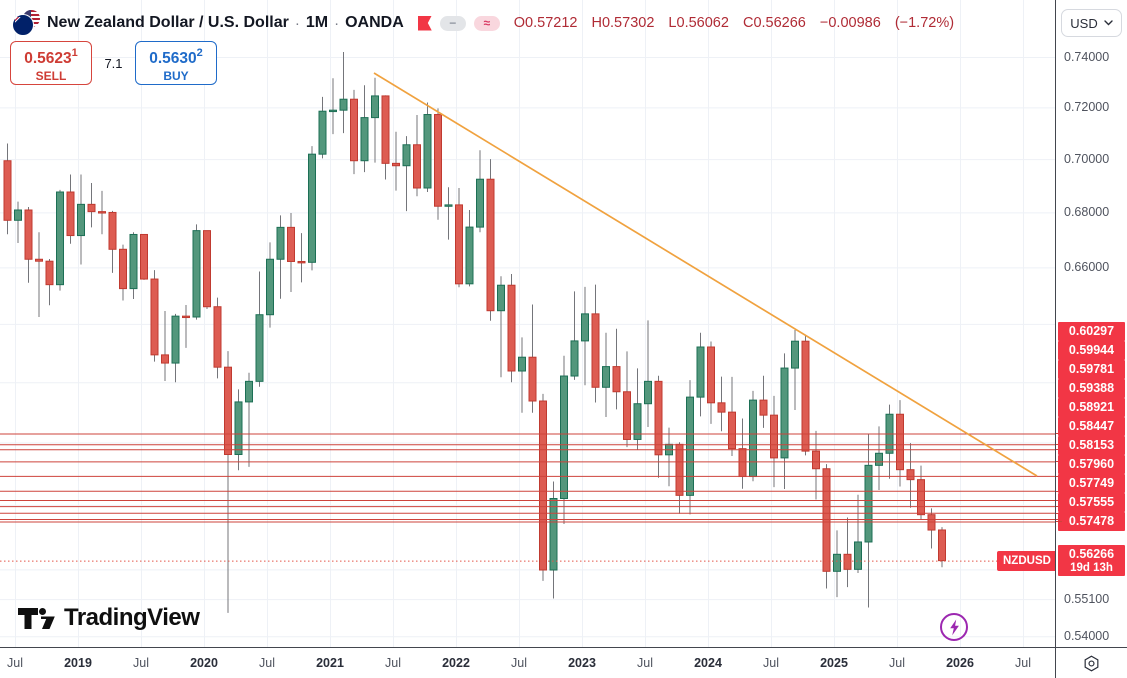  Describe the element at coordinates (176, 76) in the screenshot. I see `buy-label: BUY` at that location.